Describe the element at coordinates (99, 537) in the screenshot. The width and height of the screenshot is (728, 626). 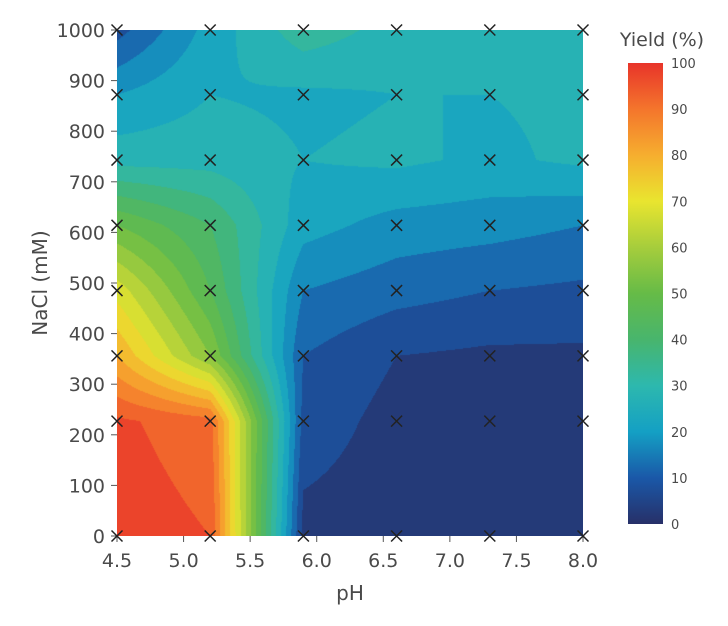
I see `y-tick-label: 0` at that location.